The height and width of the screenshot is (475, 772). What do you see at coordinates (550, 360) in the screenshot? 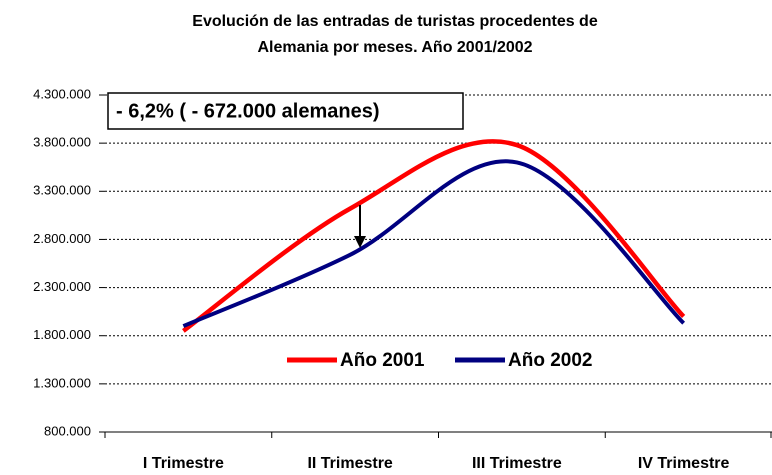
I see `legend-label: Año 2002` at bounding box center [550, 360].